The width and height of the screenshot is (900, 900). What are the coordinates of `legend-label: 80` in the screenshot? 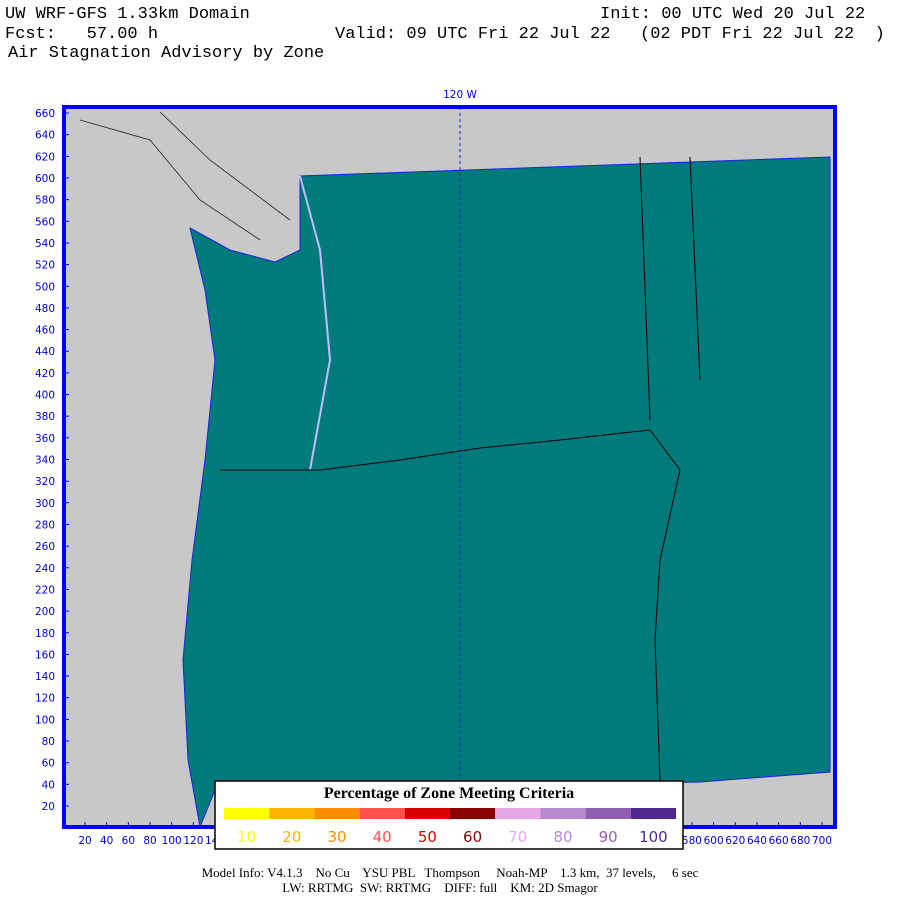 It's located at (562, 837).